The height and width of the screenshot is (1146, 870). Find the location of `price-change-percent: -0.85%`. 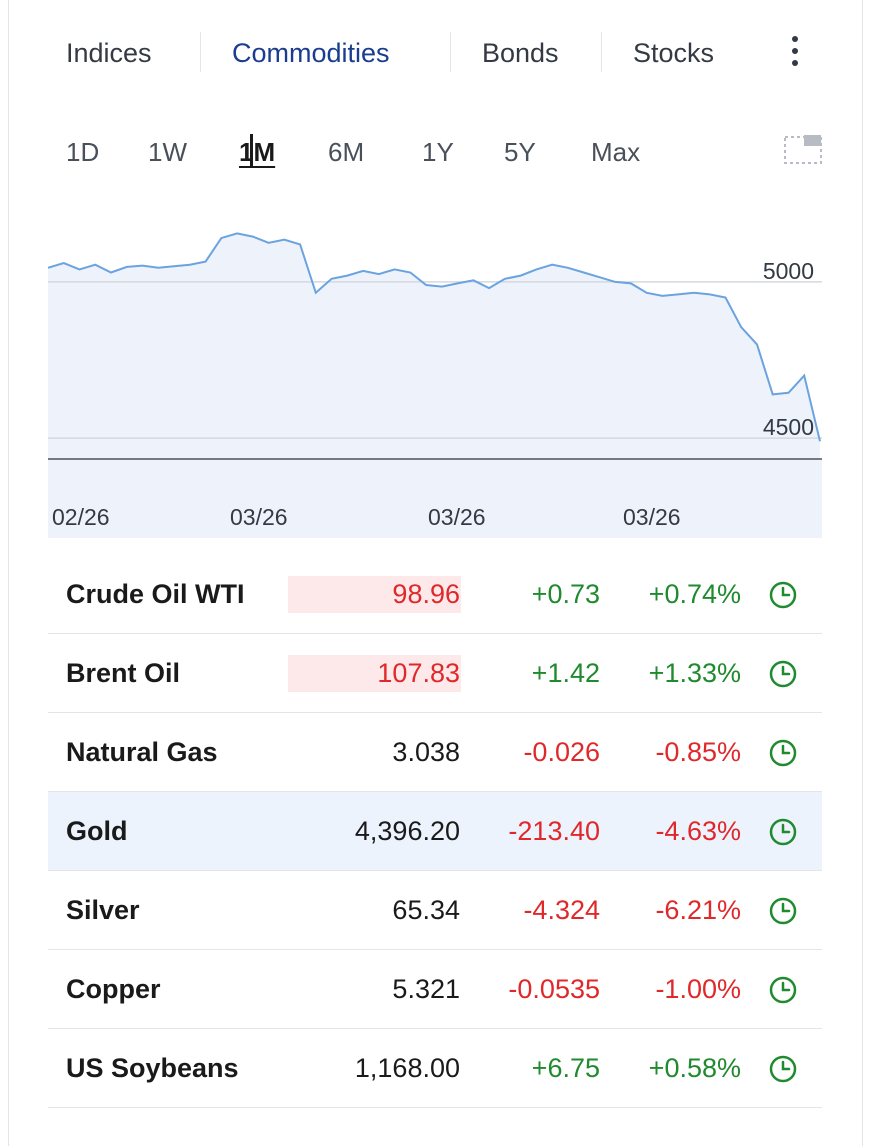

price-change-percent: -0.85% is located at coordinates (698, 752).